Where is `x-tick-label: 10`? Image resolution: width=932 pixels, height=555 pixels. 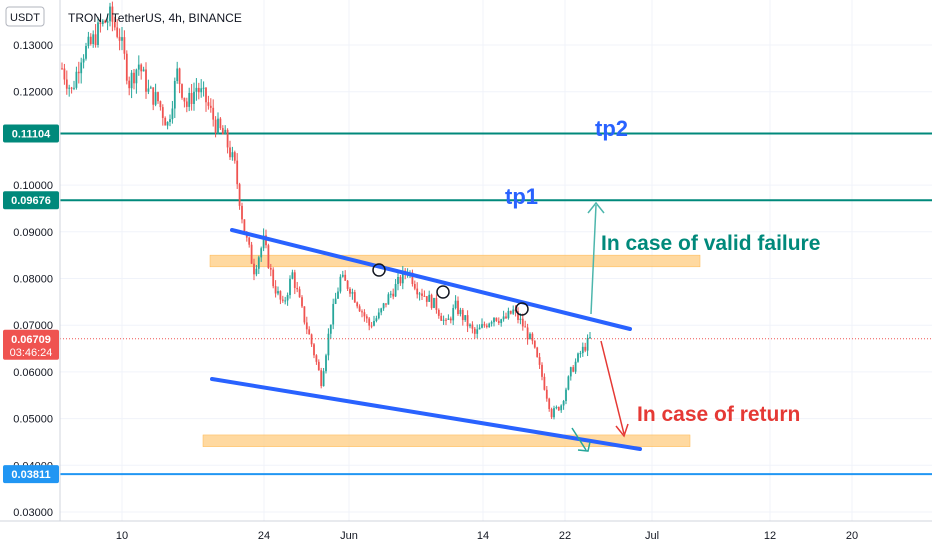
x-tick-label: 10 is located at coordinates (122, 536).